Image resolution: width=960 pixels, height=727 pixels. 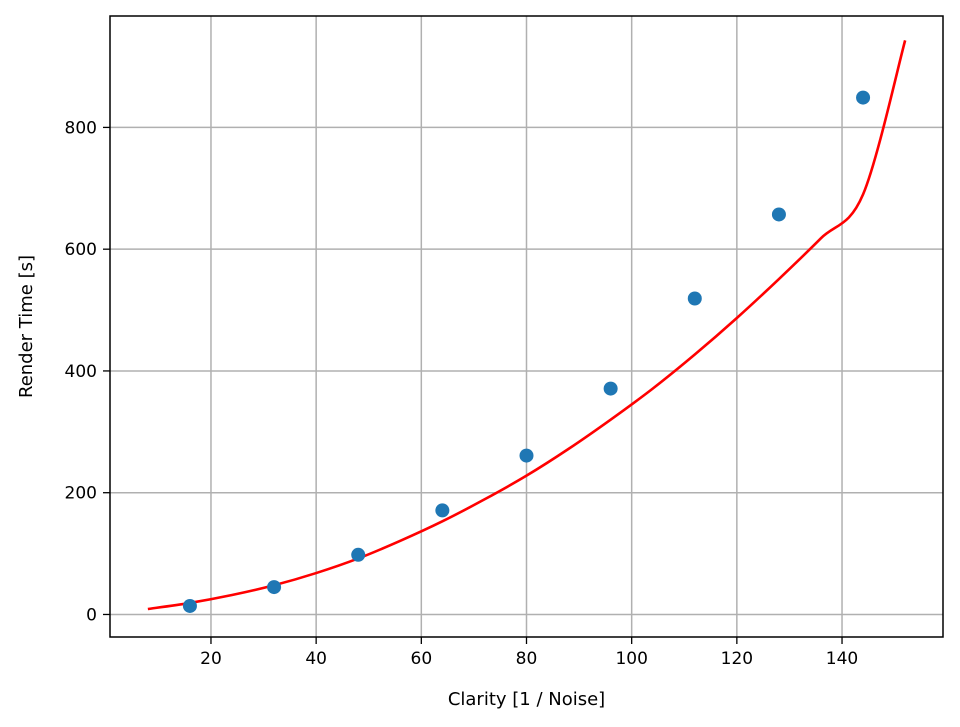 I want to click on x-tick-label: 120, so click(x=737, y=659).